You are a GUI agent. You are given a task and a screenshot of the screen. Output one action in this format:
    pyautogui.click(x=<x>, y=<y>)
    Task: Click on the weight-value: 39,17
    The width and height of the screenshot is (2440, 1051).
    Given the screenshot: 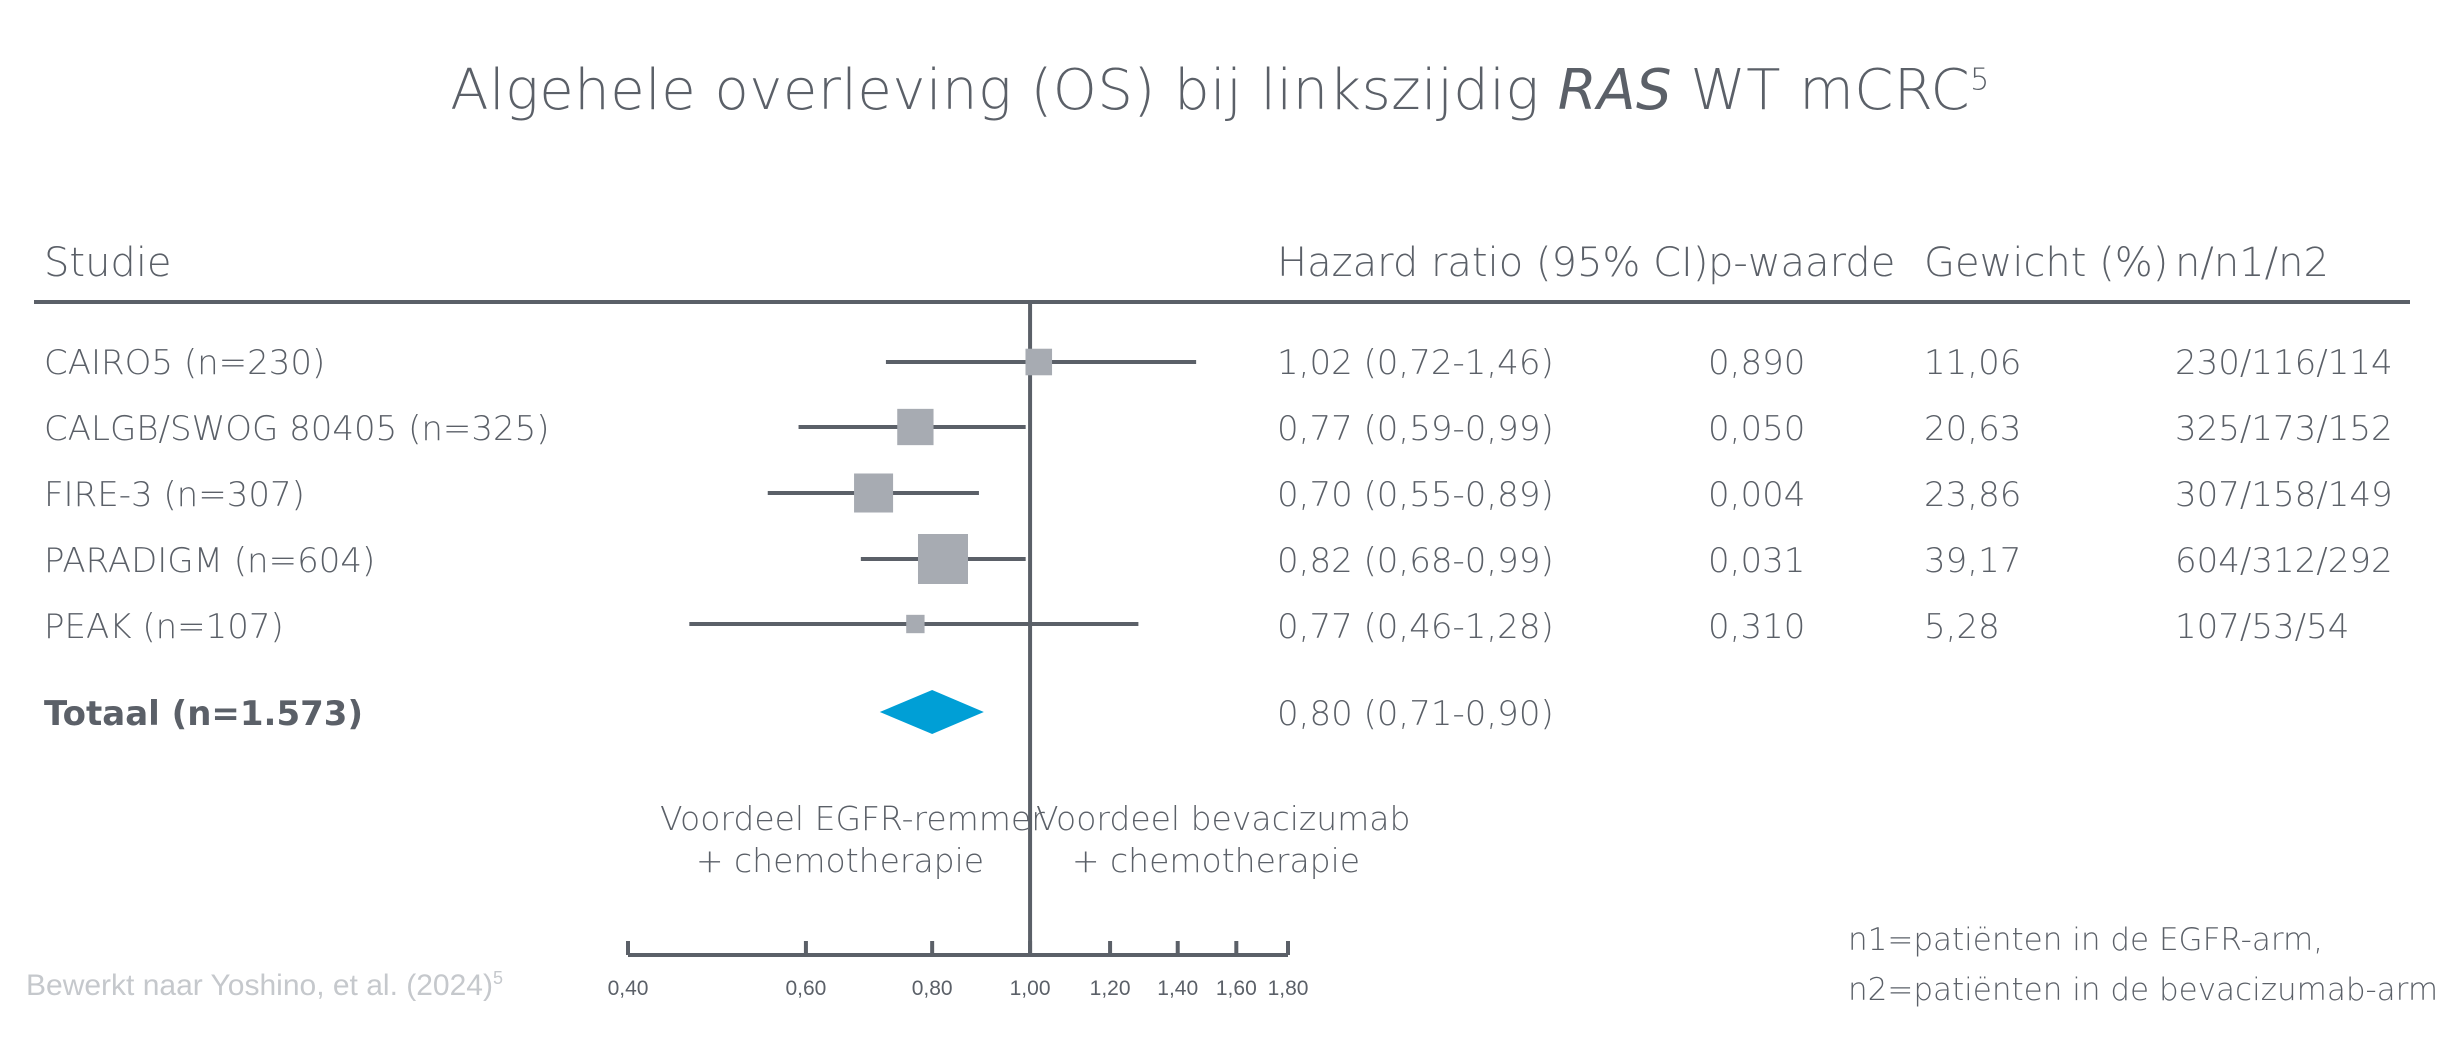 What is the action you would take?
    pyautogui.click(x=1973, y=561)
    